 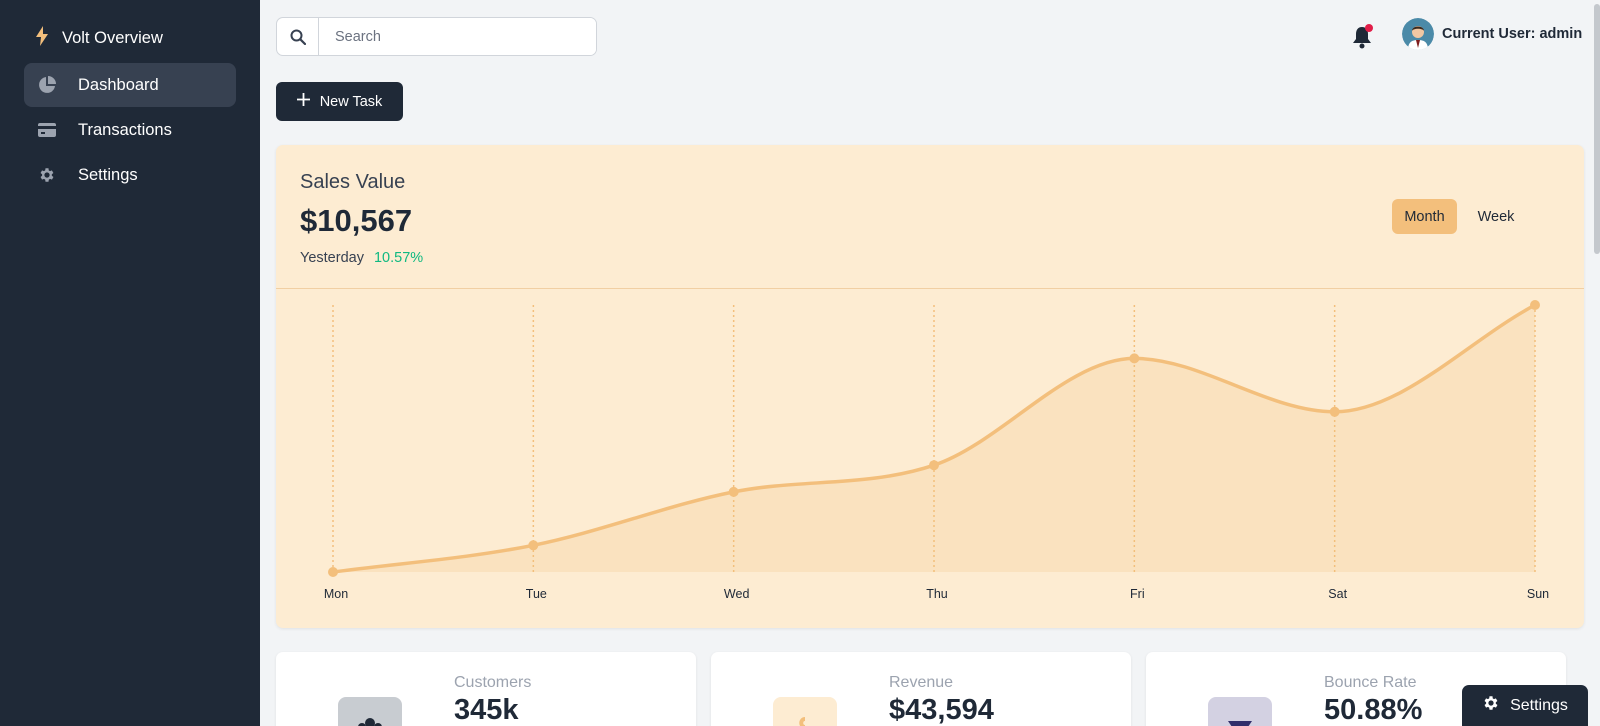 What do you see at coordinates (1597, 129) in the screenshot?
I see `scrollbar-thumb` at bounding box center [1597, 129].